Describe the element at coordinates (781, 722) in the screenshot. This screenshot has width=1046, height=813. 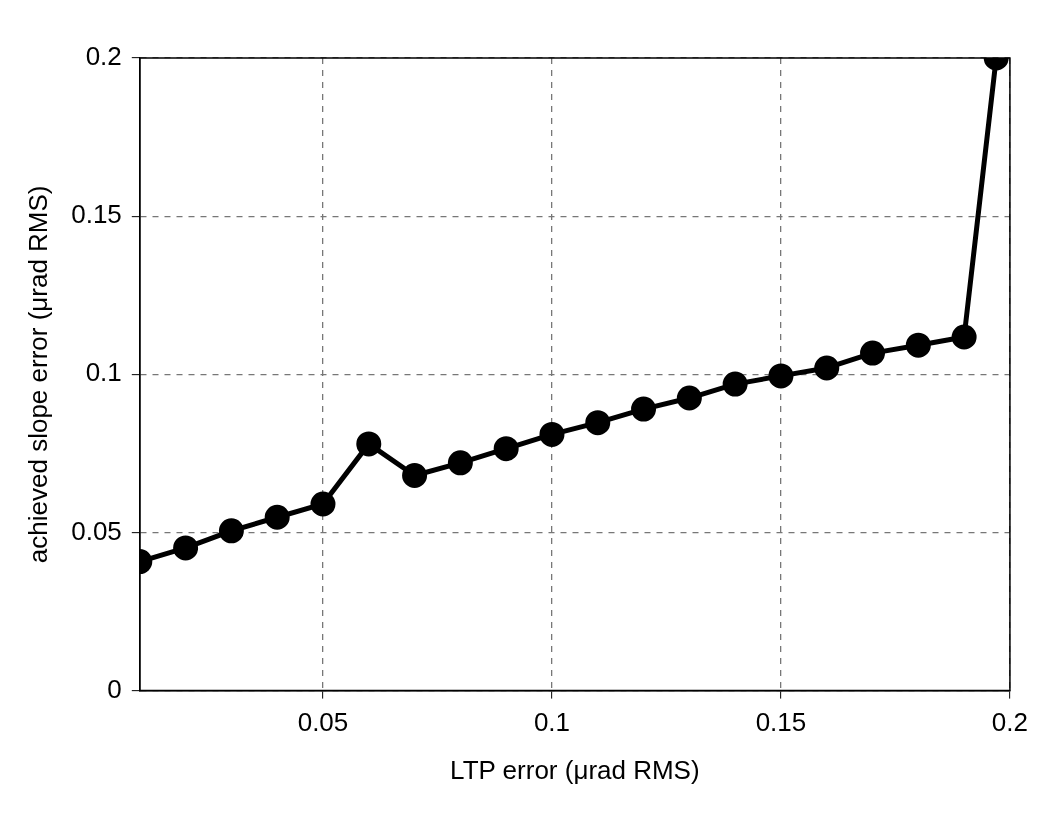
I see `x-tick-label: 0.15` at that location.